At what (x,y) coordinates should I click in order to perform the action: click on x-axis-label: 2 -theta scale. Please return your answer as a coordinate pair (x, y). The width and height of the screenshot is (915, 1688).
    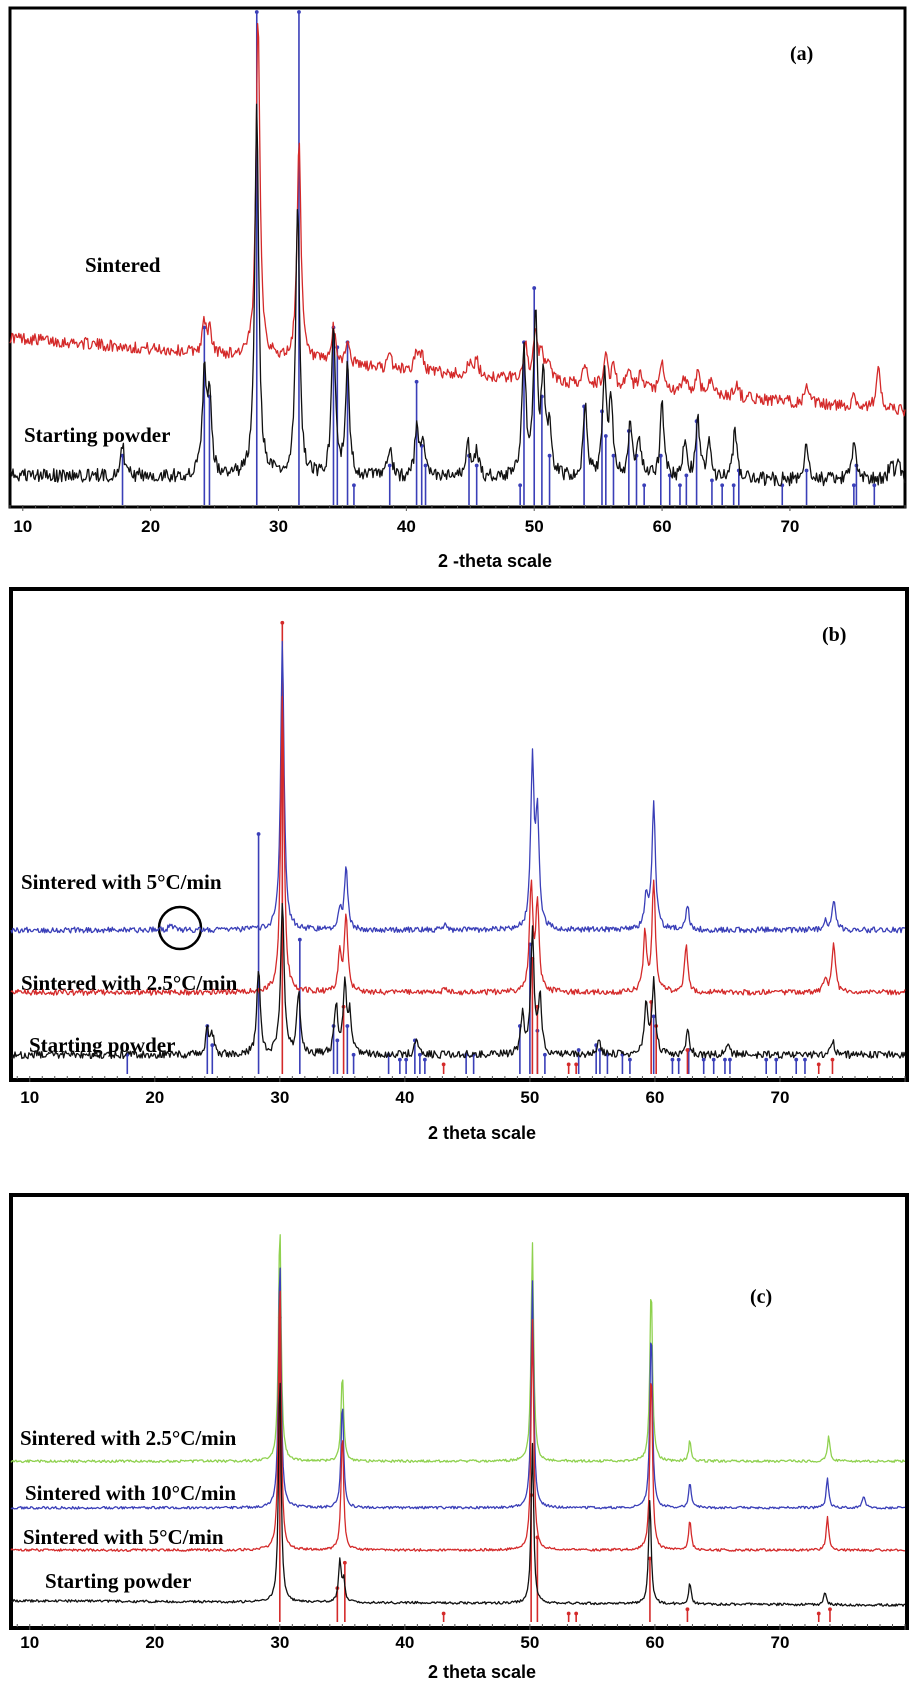
    Looking at the image, I should click on (495, 561).